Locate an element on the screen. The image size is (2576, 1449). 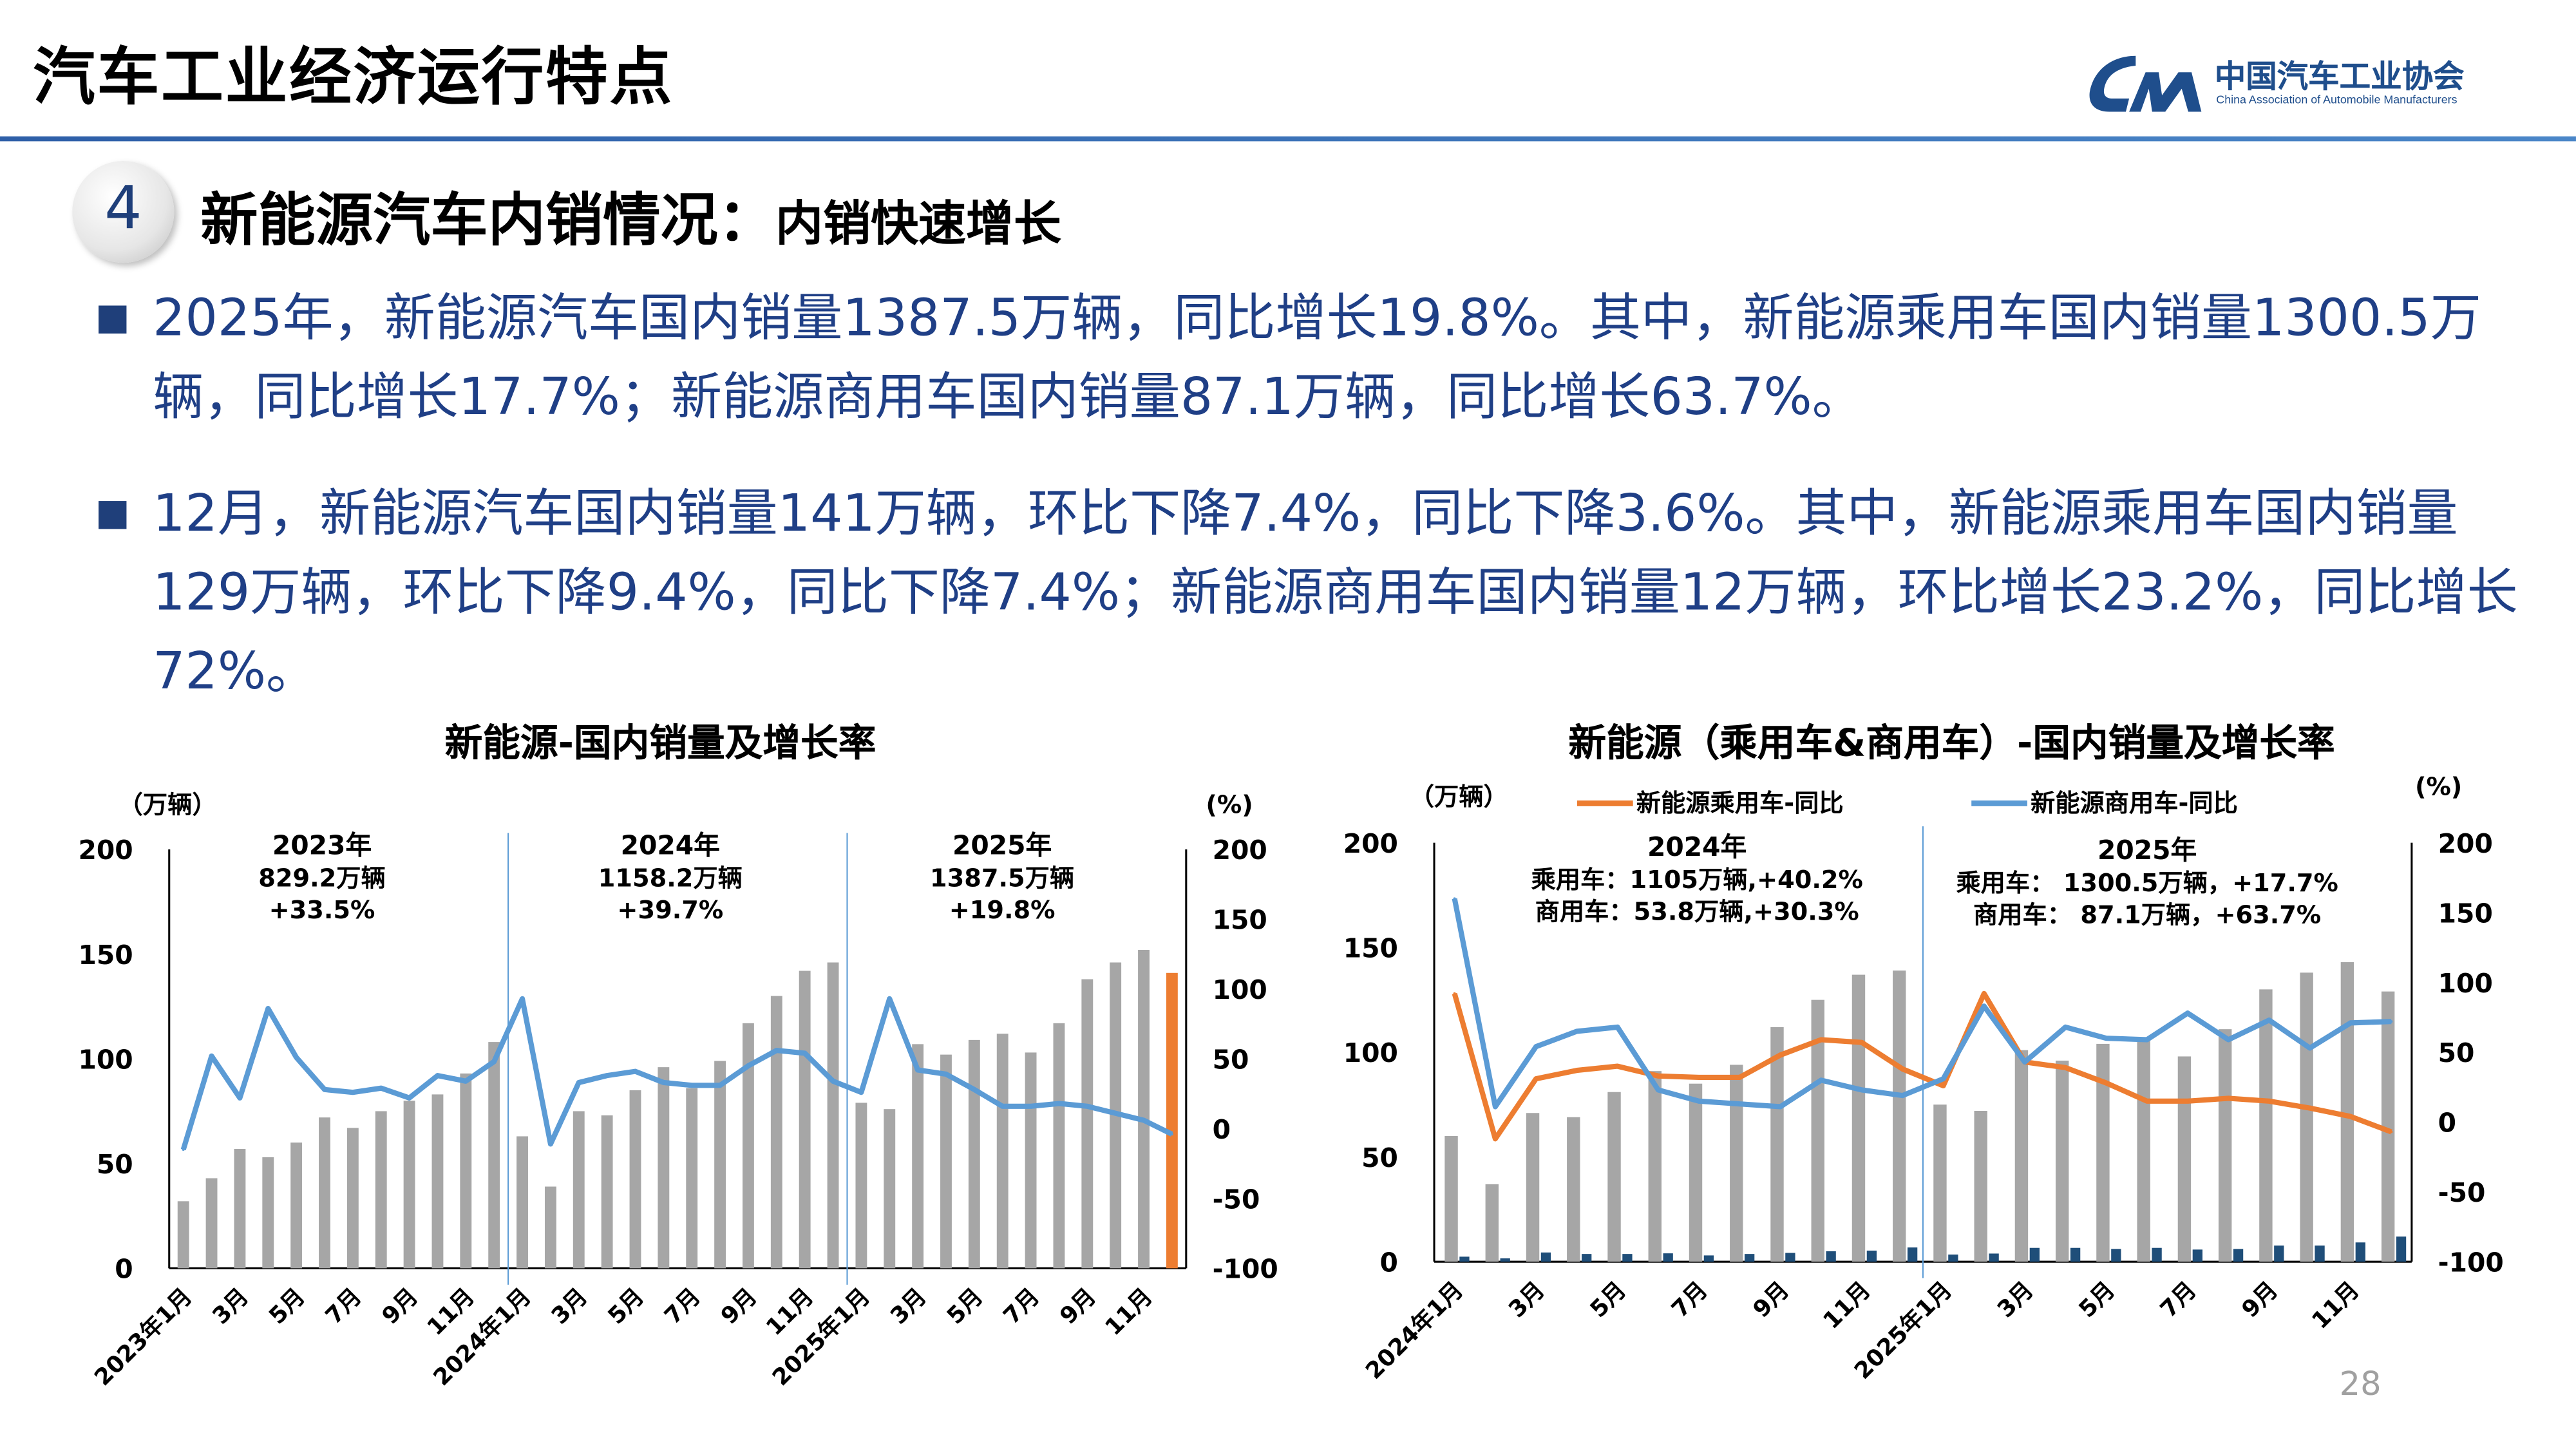
header-divider is located at coordinates (1288, 139).